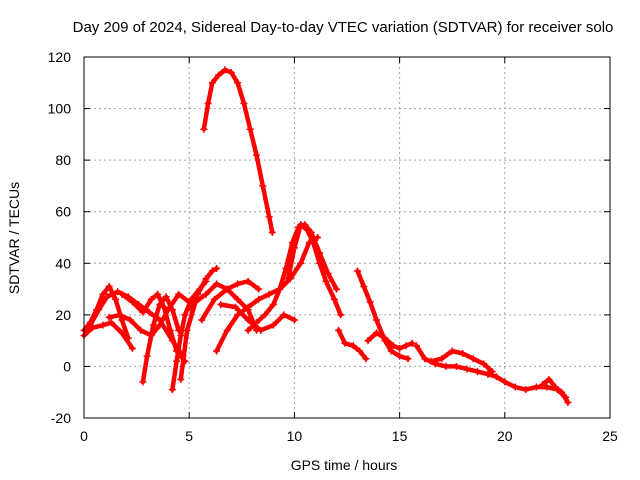 This screenshot has height=480, width=640. Describe the element at coordinates (14, 238) in the screenshot. I see `y-axis-label: SDTVAR / TECUs` at that location.